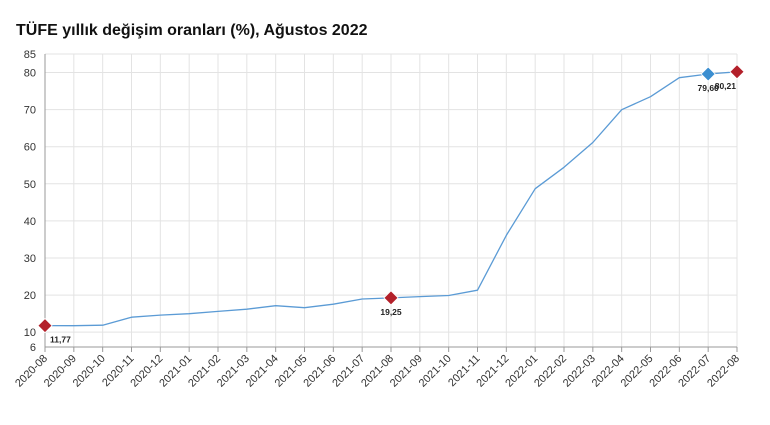 The height and width of the screenshot is (425, 770). Describe the element at coordinates (60, 340) in the screenshot. I see `data-label: 11,77` at that location.